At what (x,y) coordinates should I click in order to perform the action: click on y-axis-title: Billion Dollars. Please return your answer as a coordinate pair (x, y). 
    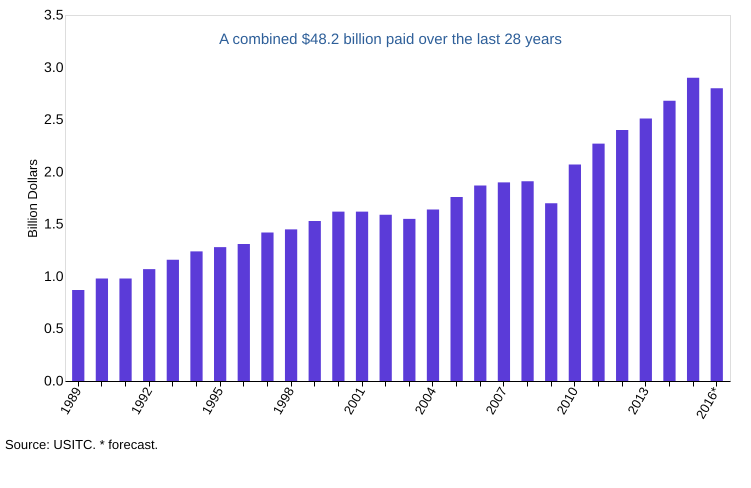
    Looking at the image, I should click on (32, 198).